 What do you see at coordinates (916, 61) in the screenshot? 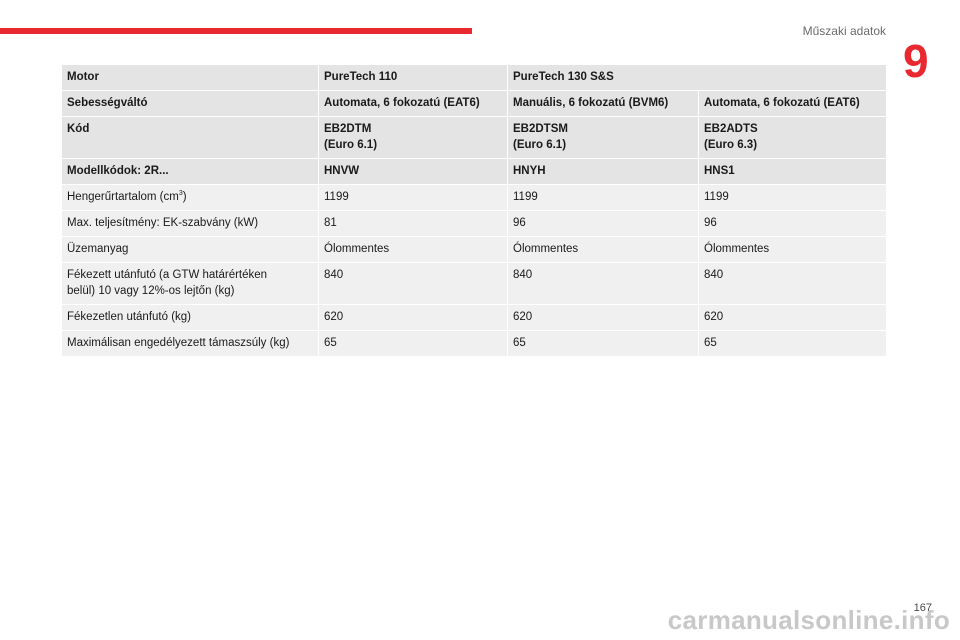
I see `chapter-number: 9` at bounding box center [916, 61].